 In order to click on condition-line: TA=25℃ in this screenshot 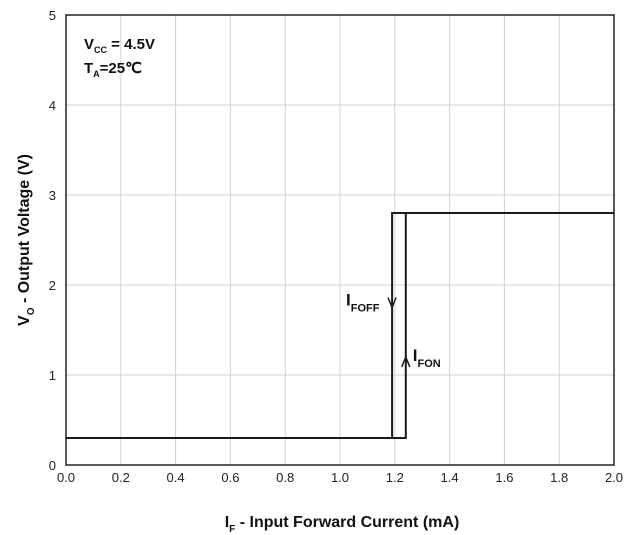, I will do `click(113, 69)`.